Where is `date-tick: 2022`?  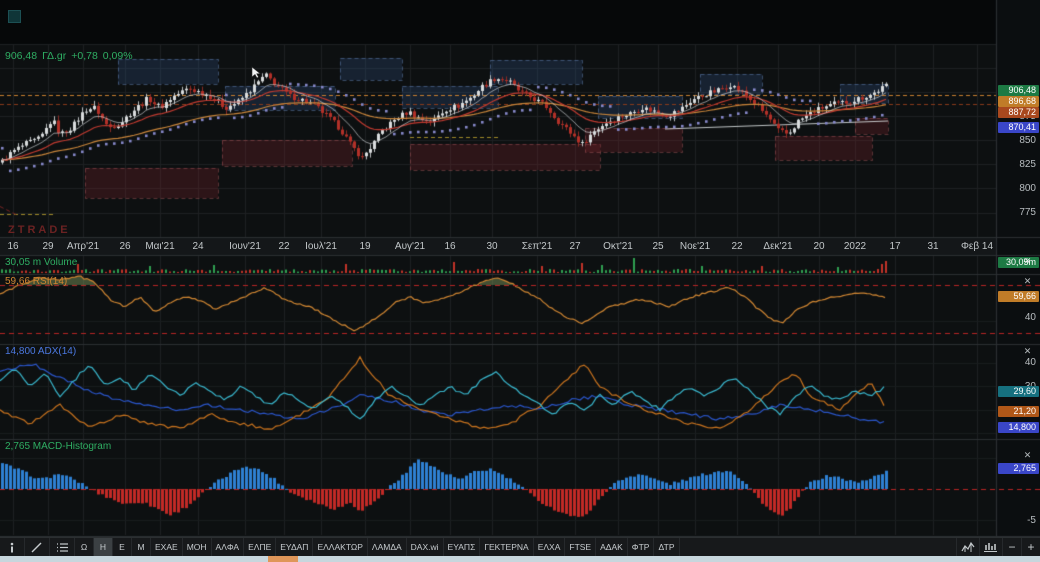
date-tick: 2022 is located at coordinates (855, 246).